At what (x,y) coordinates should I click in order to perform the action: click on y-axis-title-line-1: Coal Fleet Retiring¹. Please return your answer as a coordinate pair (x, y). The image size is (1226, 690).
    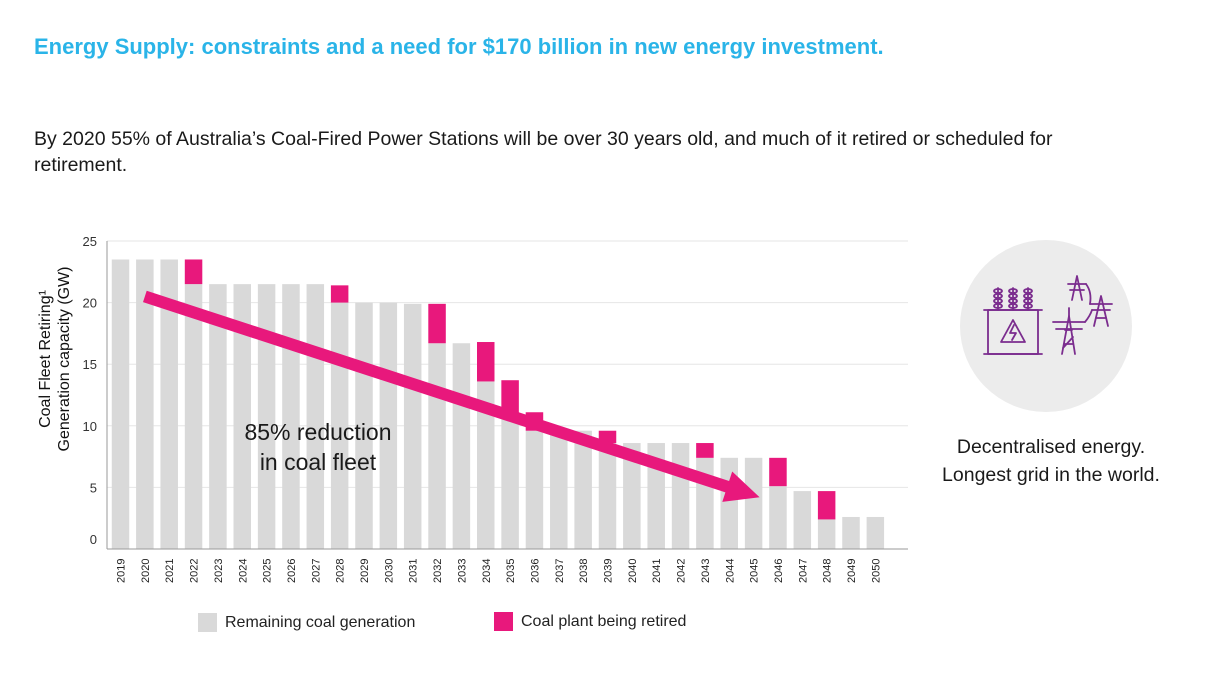
    Looking at the image, I should click on (45, 359).